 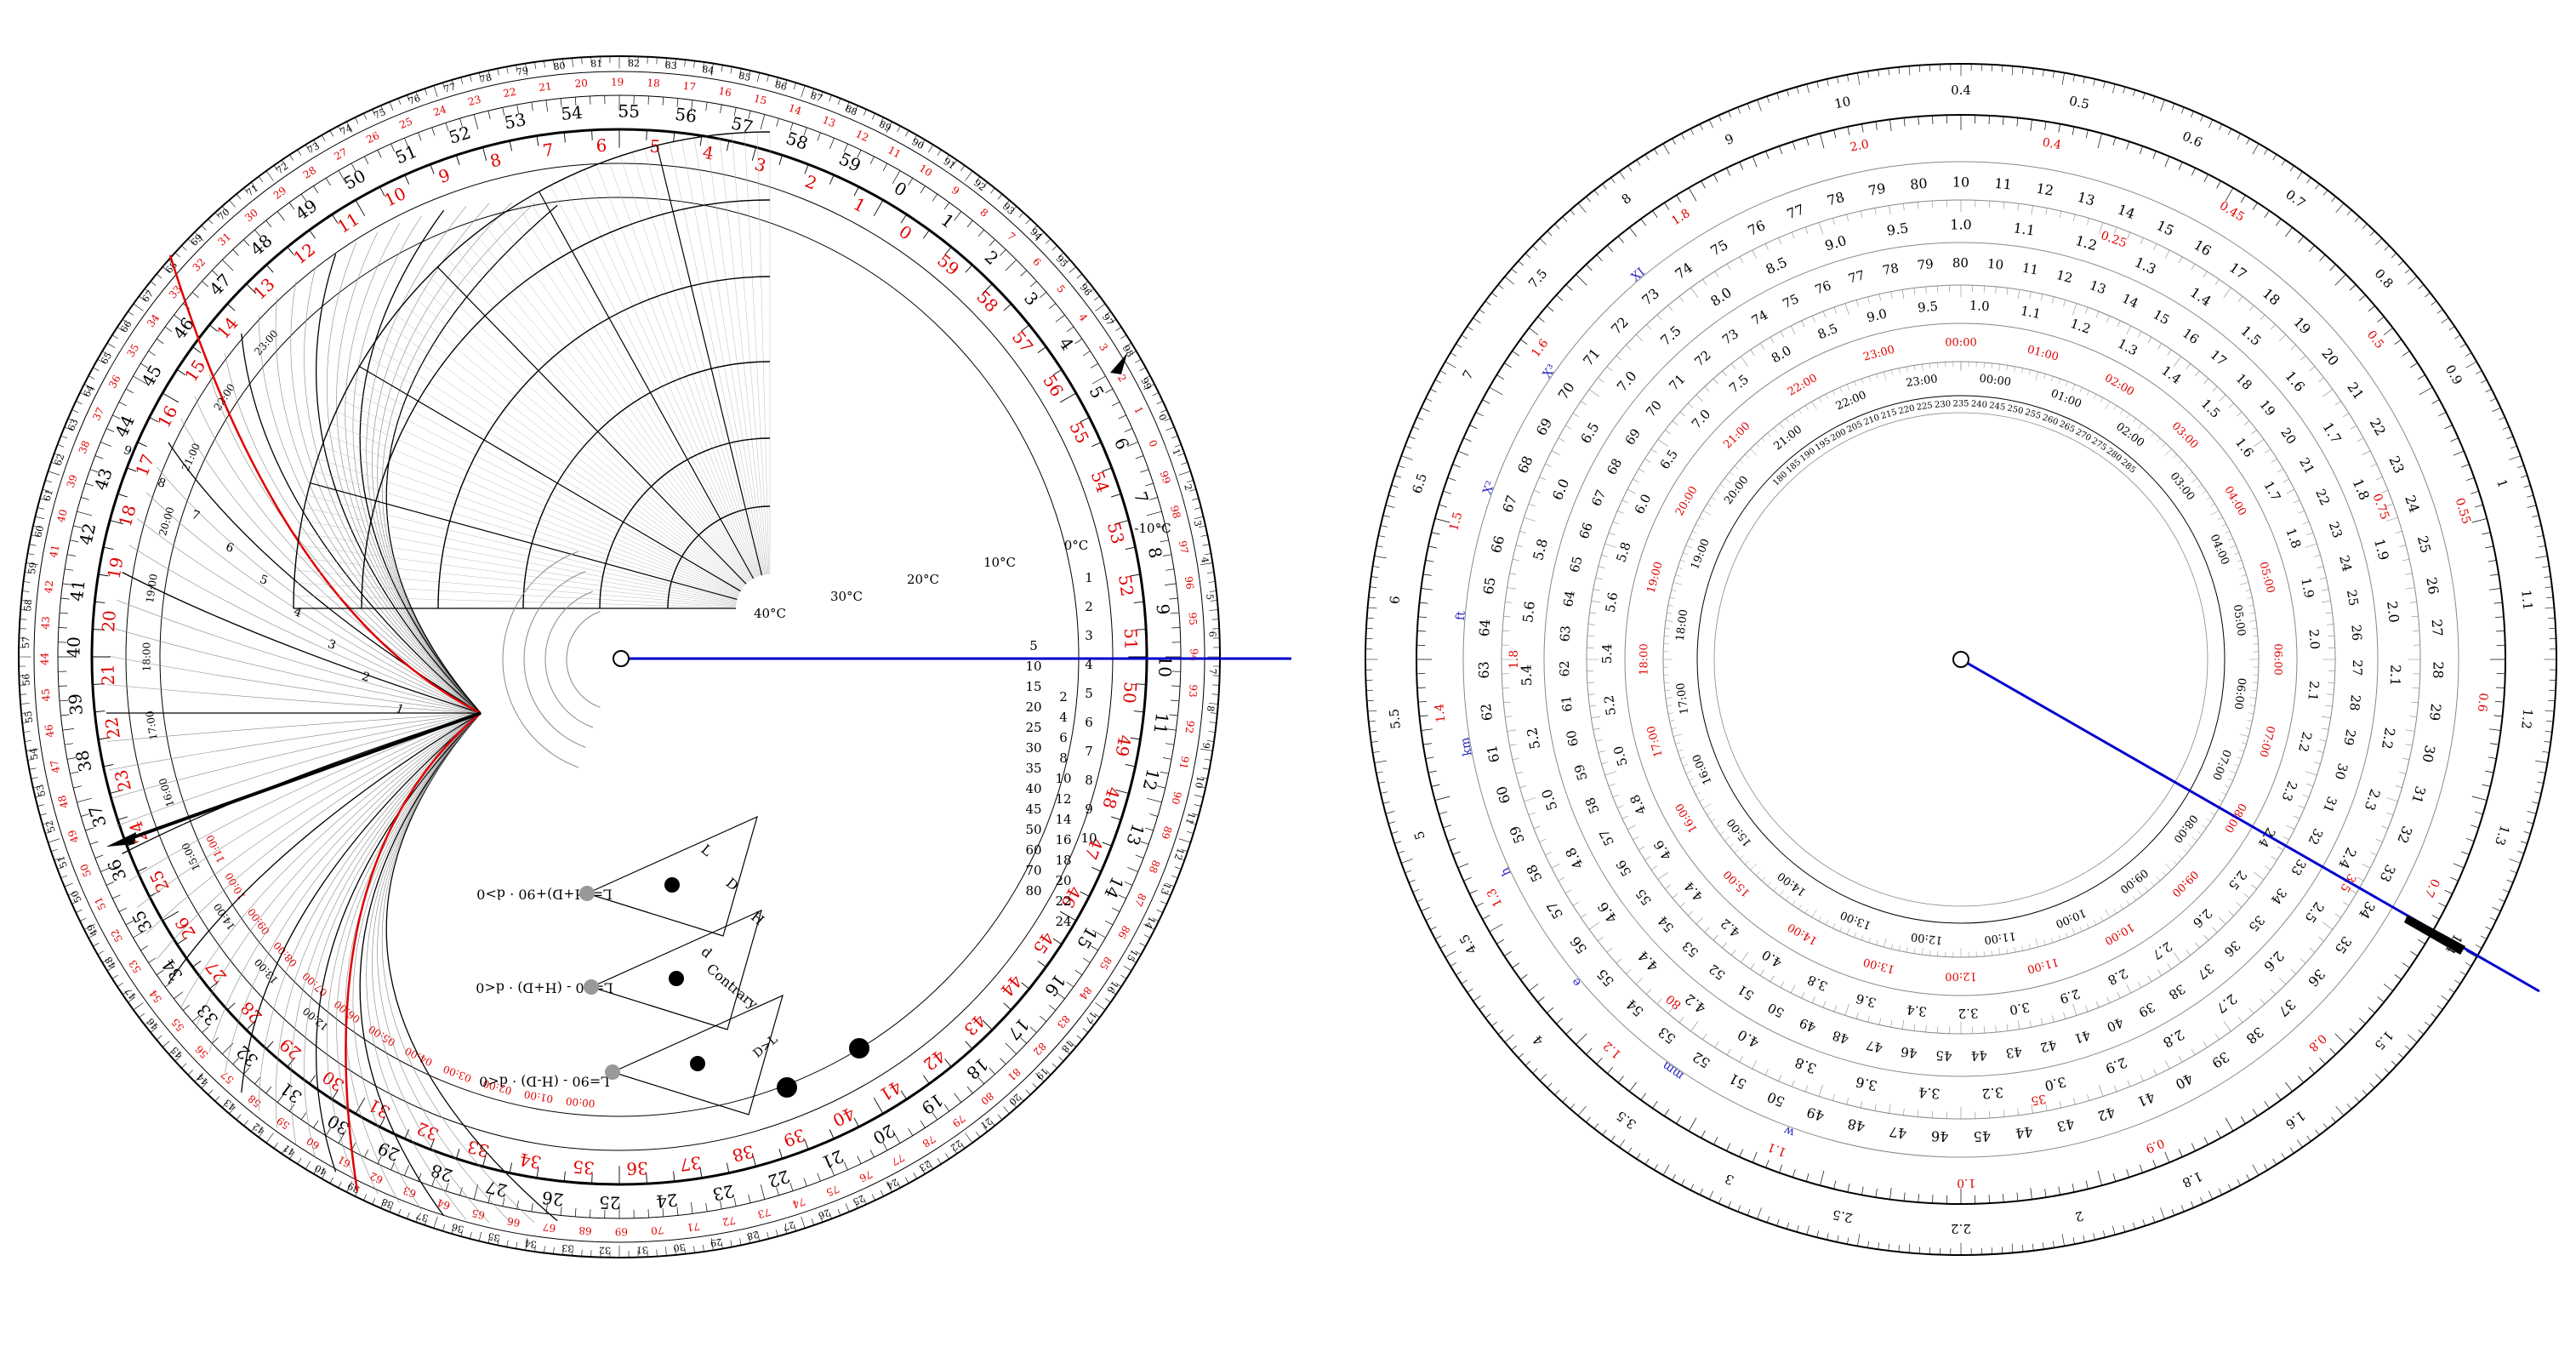 What do you see at coordinates (87, 534) in the screenshot?
I see `outer-ring-label: 42` at bounding box center [87, 534].